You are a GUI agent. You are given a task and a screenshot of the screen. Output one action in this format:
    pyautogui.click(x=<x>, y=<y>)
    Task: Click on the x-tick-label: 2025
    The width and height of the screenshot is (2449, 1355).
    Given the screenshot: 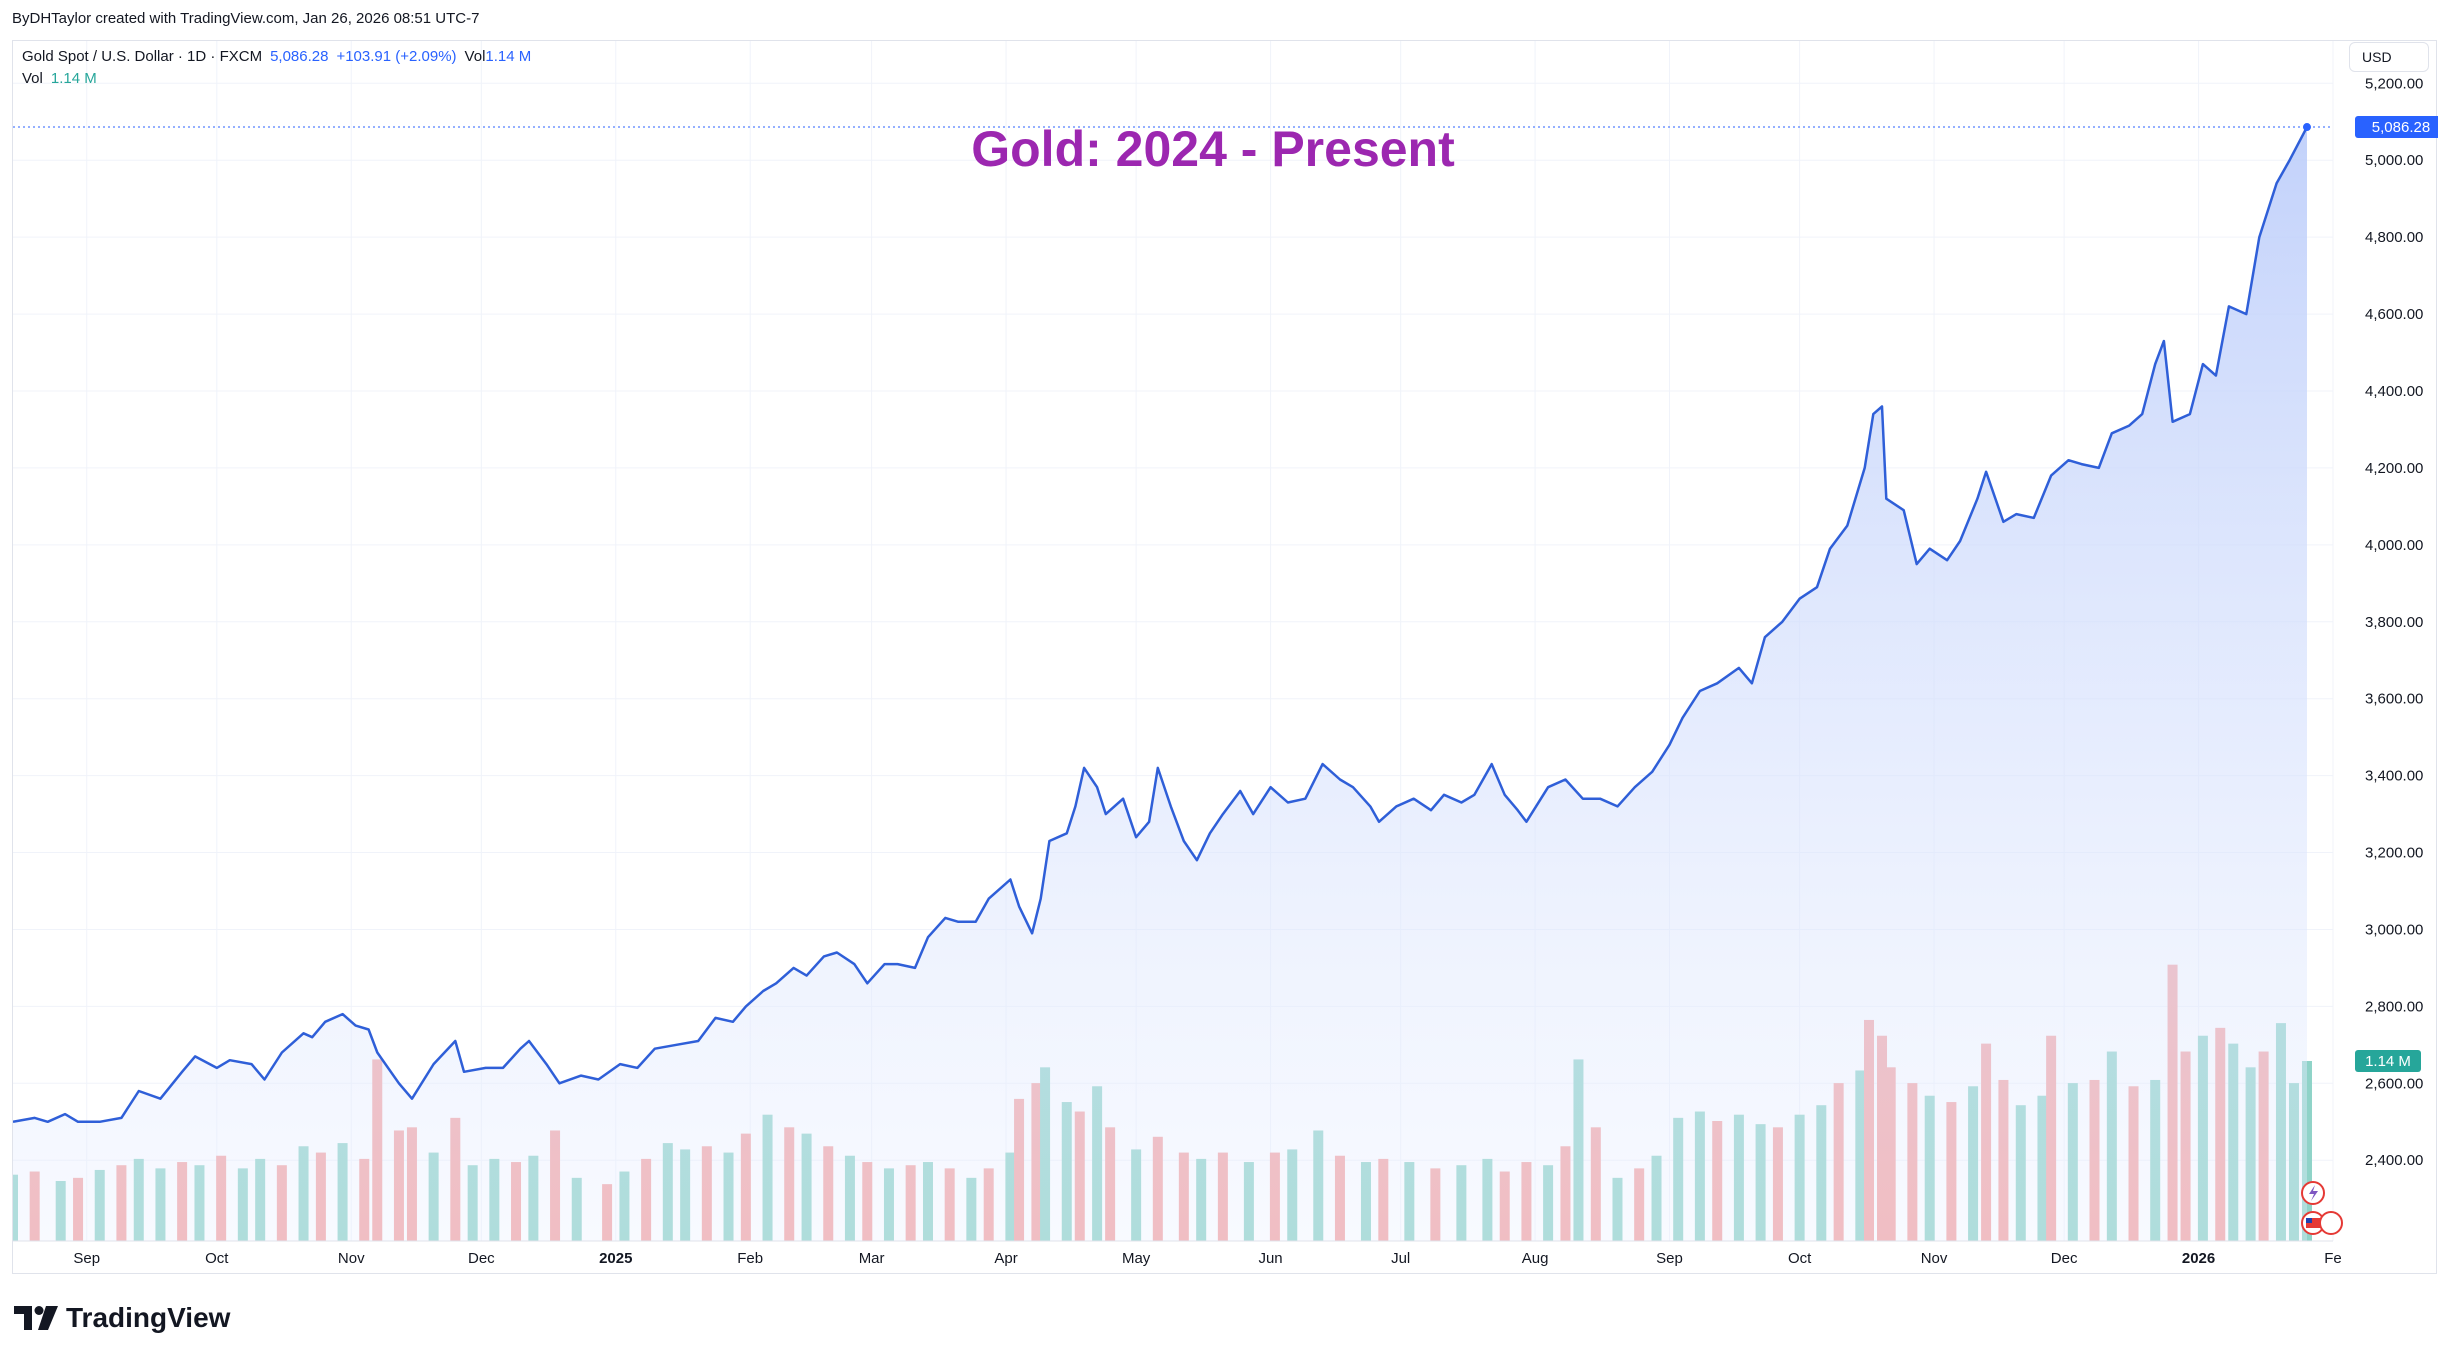 What is the action you would take?
    pyautogui.click(x=615, y=1258)
    